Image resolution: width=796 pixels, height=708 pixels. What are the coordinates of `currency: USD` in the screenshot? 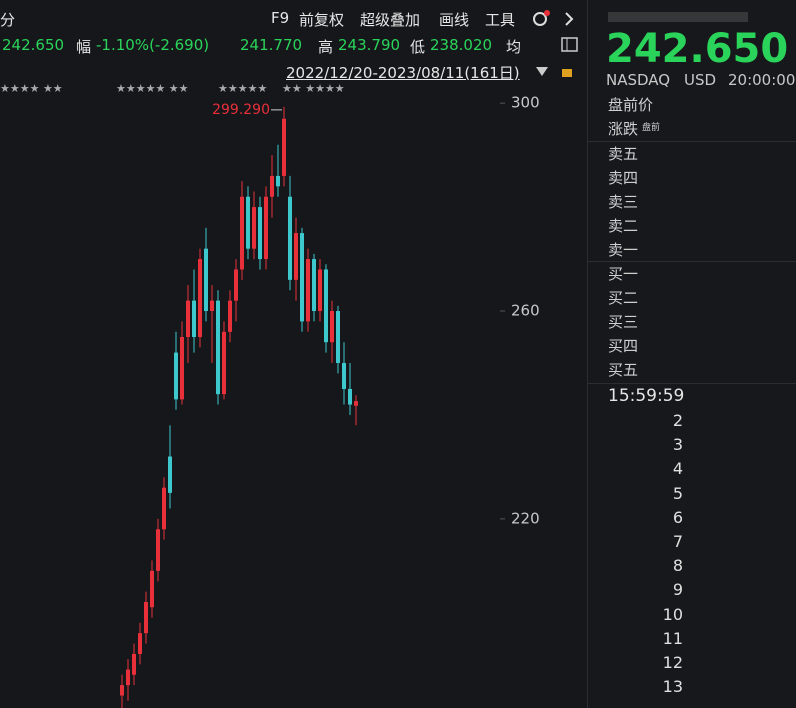 It's located at (700, 80).